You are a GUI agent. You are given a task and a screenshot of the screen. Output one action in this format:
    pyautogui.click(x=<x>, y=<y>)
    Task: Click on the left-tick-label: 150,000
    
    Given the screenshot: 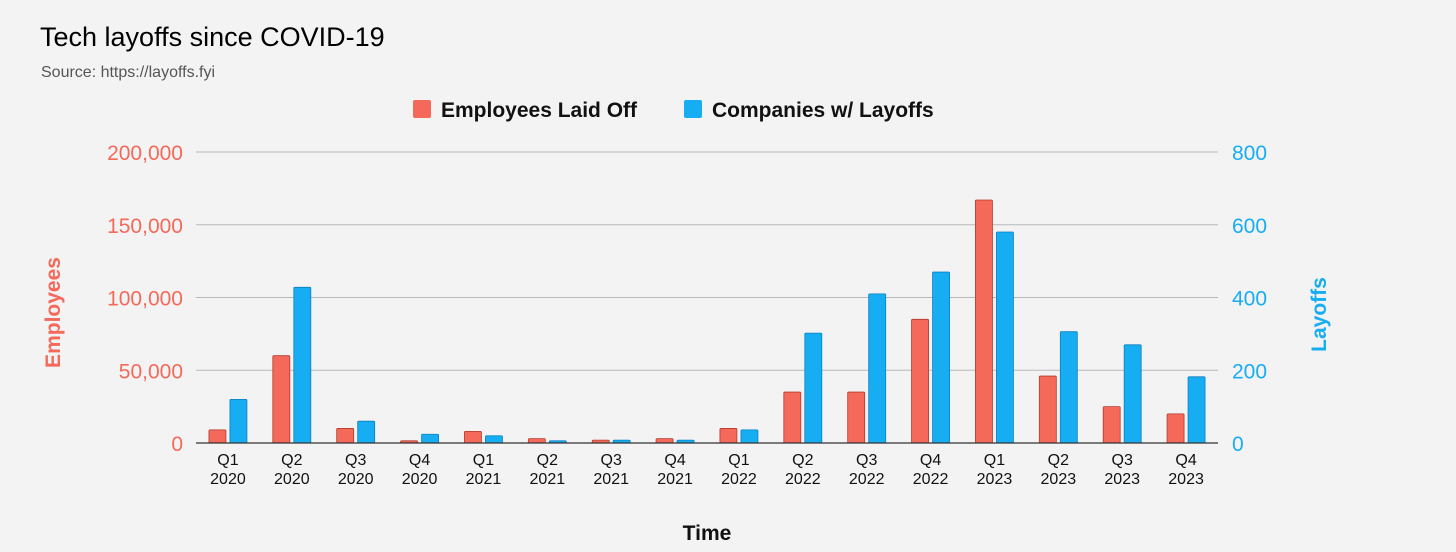 What is the action you would take?
    pyautogui.click(x=145, y=226)
    